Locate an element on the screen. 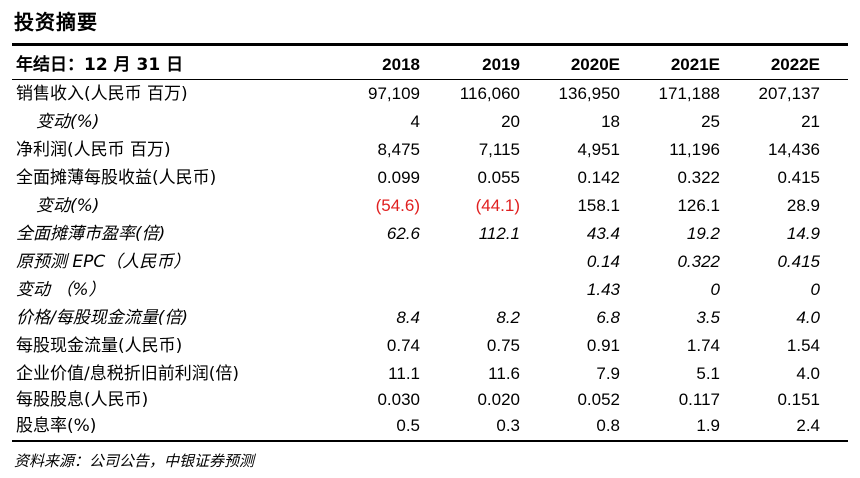 This screenshot has height=478, width=860. table-row: 价格/每股现金流量(倍) 8.4 8.2 6.8 3.5 4.0 is located at coordinates (430, 318).